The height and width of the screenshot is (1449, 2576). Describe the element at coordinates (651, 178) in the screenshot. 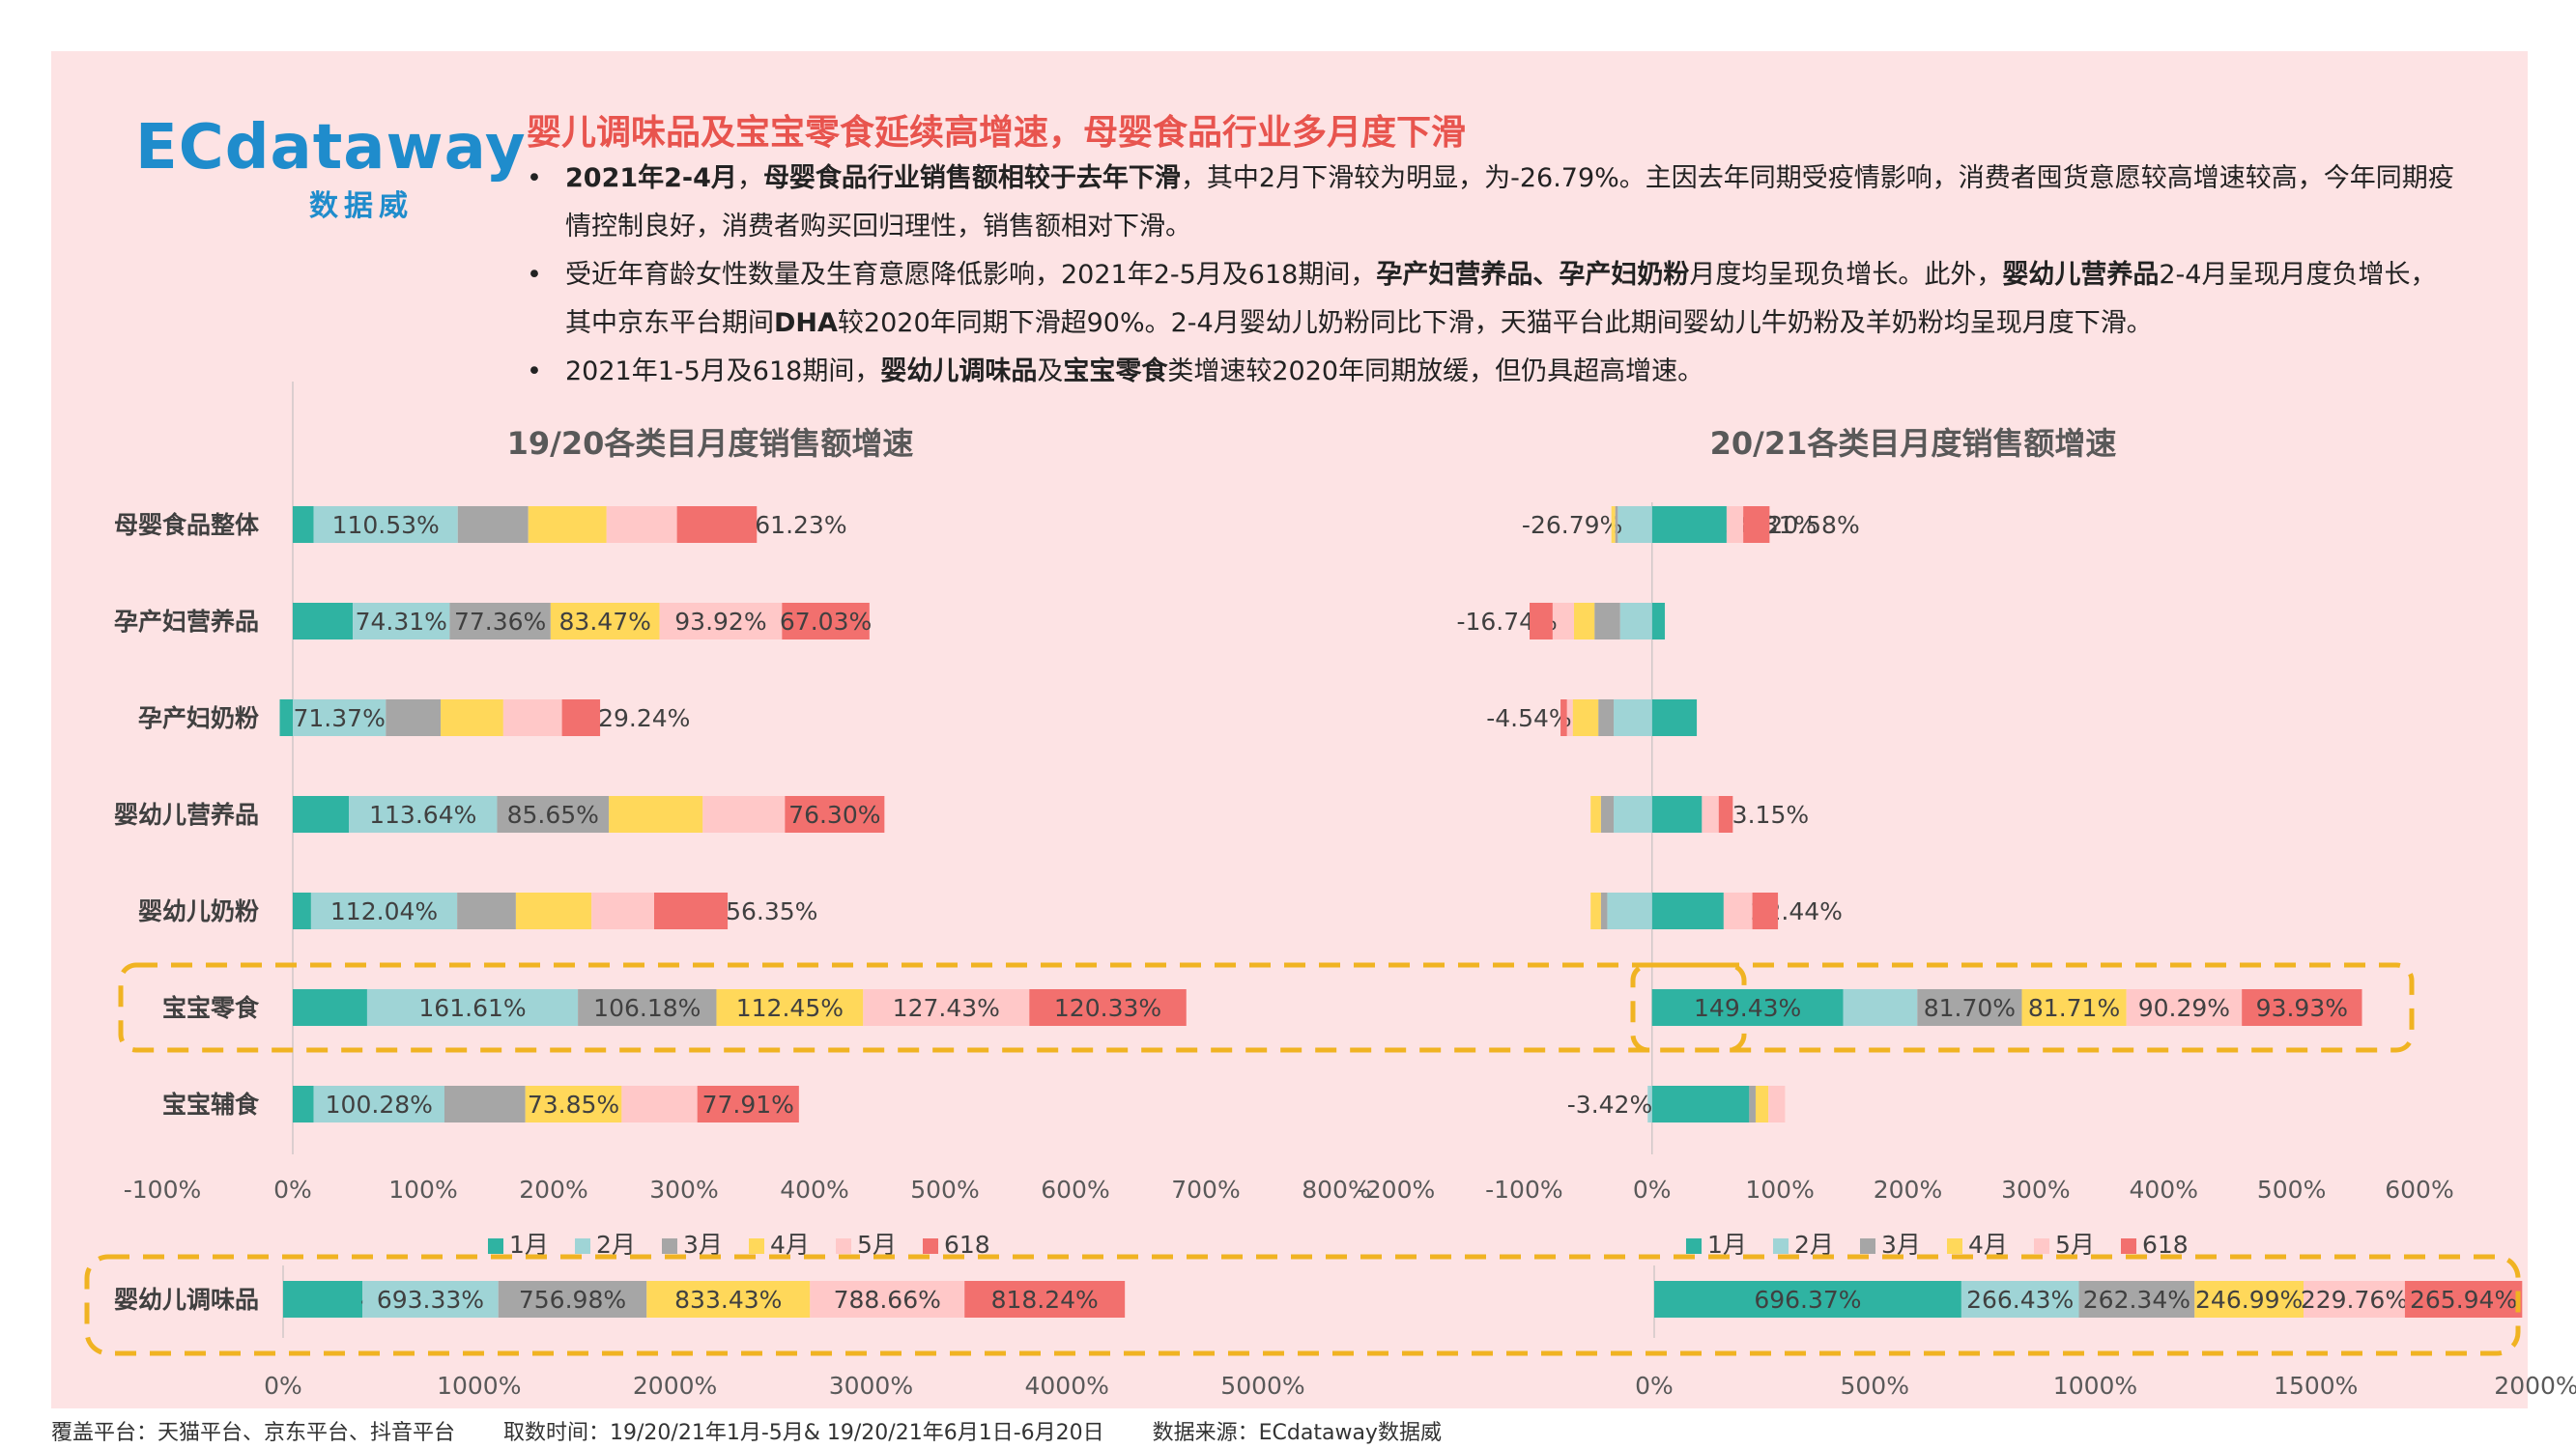

I see `bullet-emphasis: 2021年2-4月` at that location.